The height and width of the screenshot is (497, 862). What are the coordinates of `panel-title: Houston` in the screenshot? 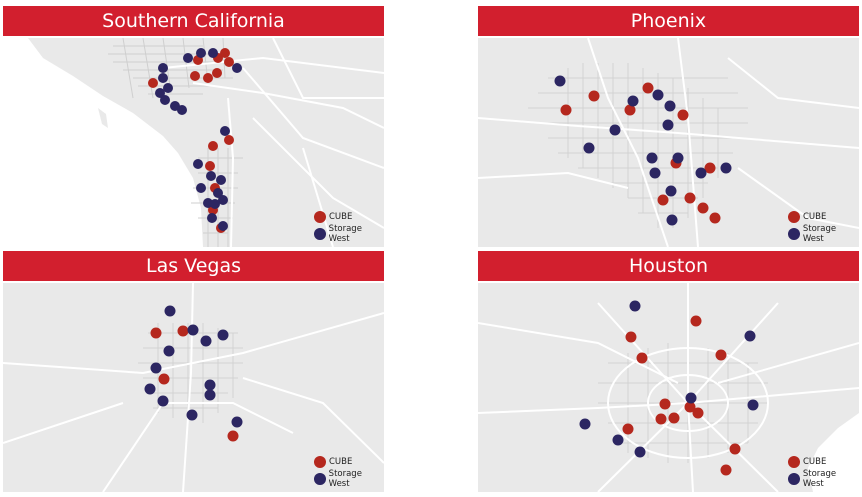 It's located at (668, 266).